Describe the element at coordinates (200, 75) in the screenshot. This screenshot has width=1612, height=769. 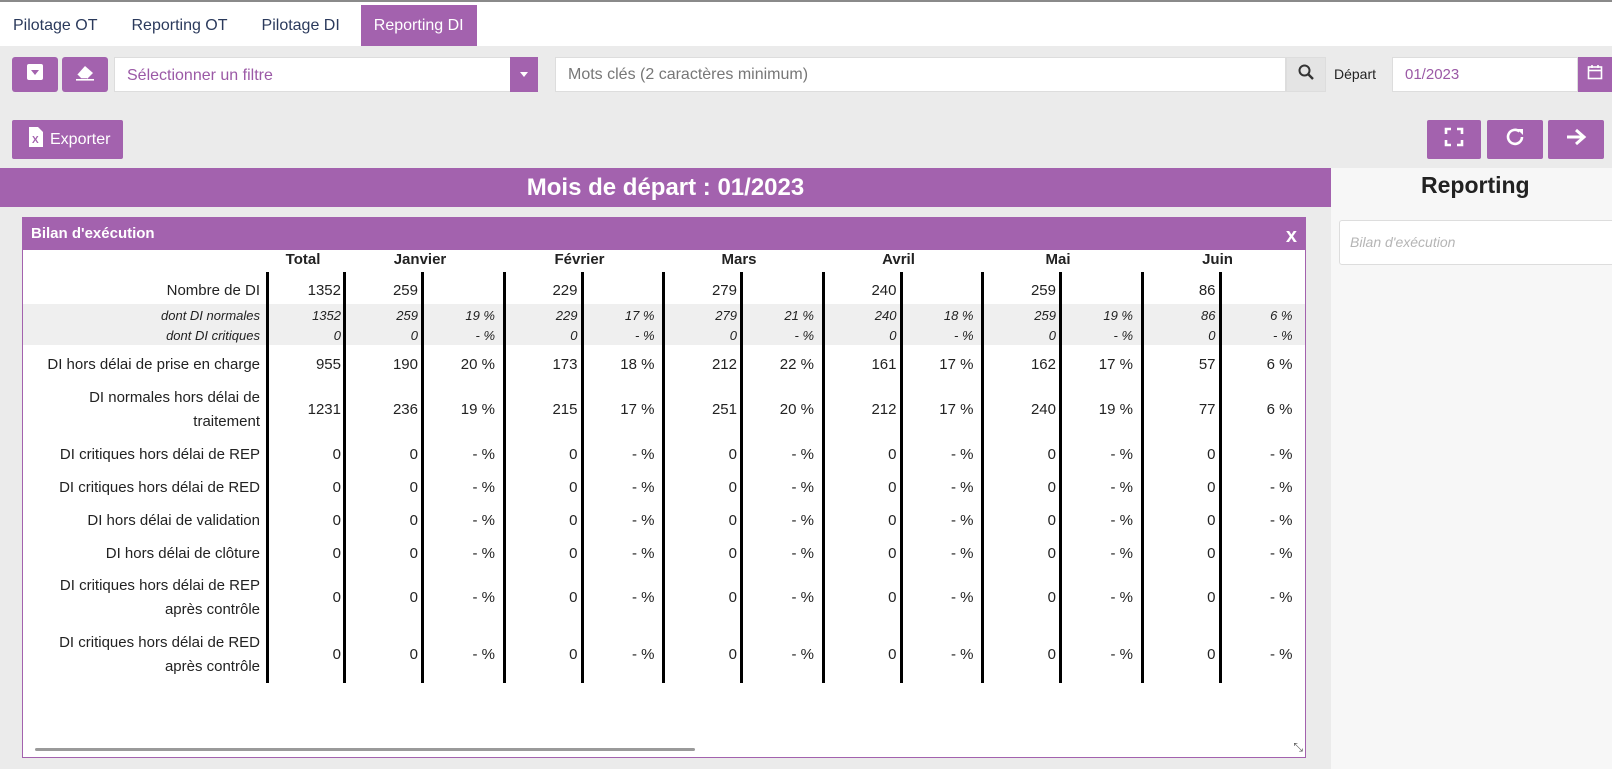
I see `filter-select-text: Sélectionner un filtre` at that location.